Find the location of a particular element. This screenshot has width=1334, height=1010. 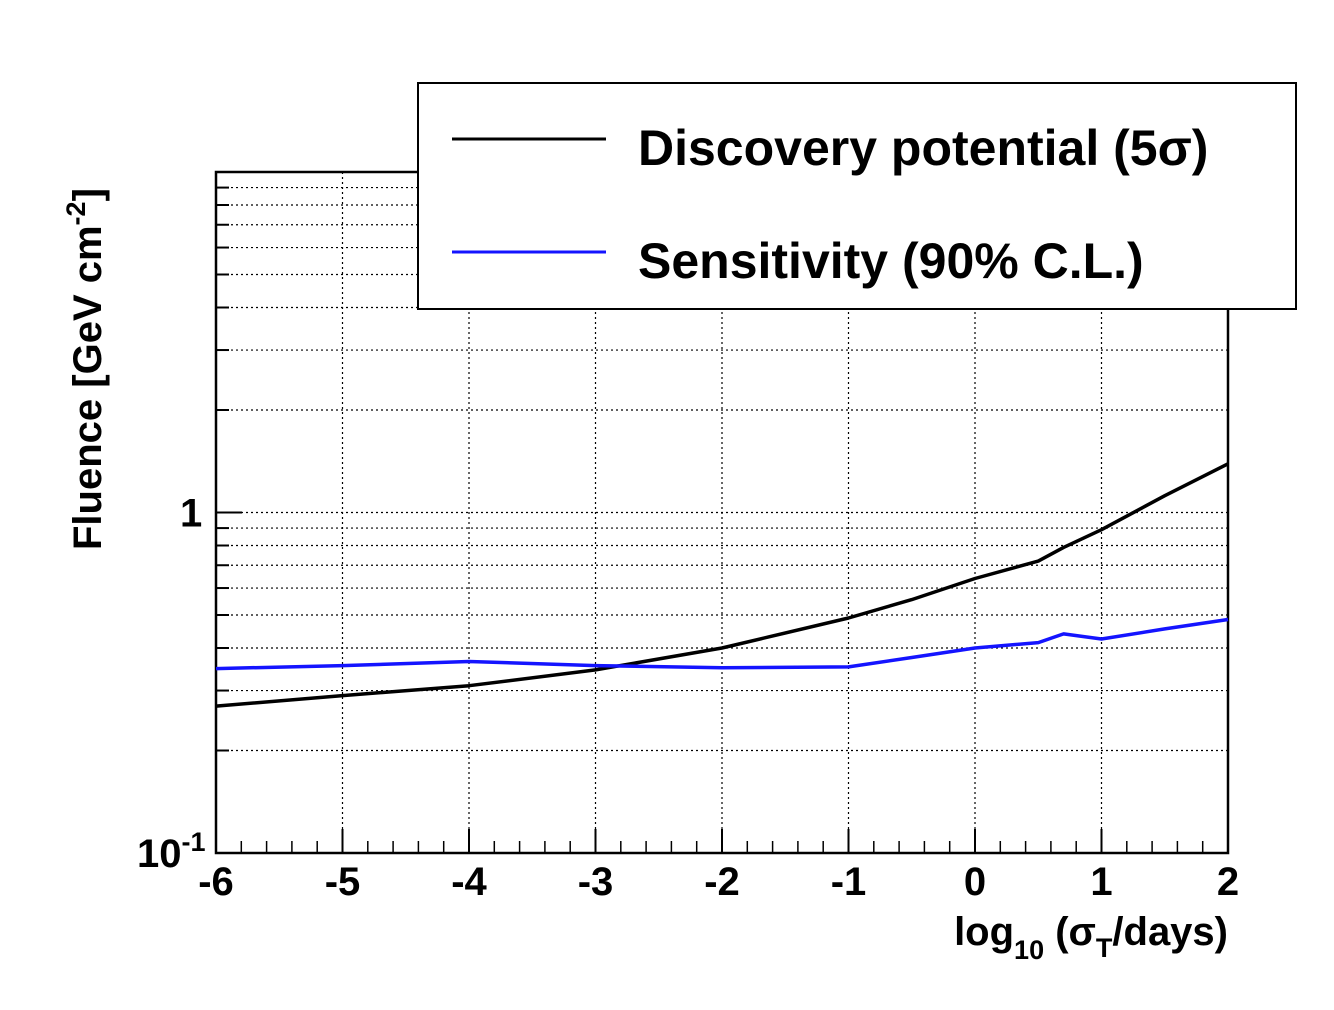

y-axis-label-main: Fluence [GeV cm is located at coordinates (88, 387).